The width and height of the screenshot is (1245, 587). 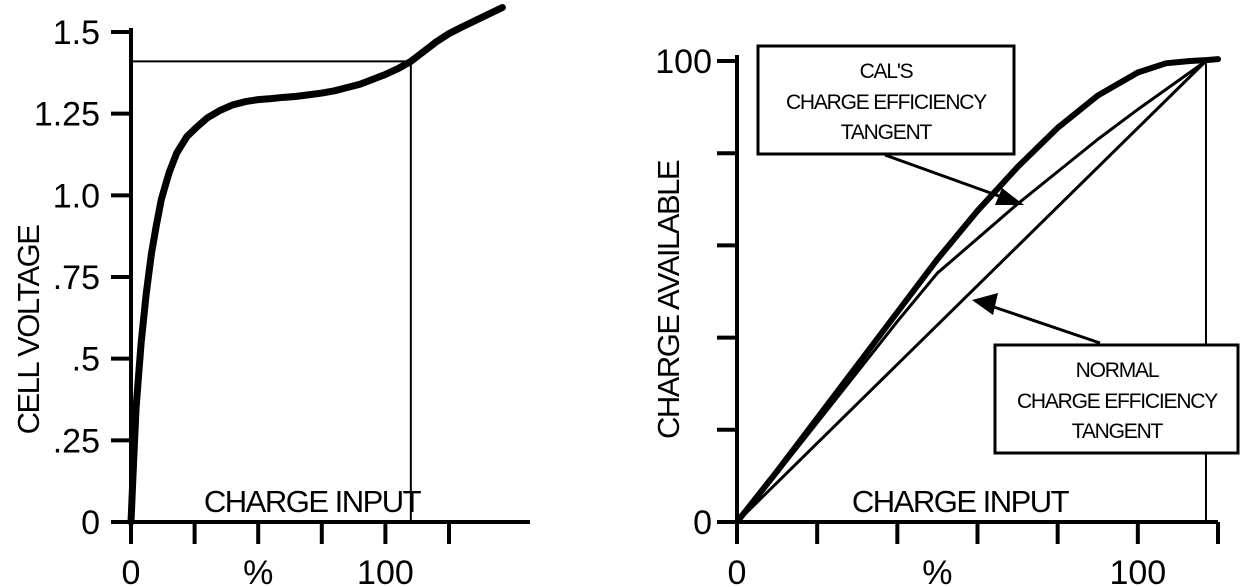 What do you see at coordinates (683, 62) in the screenshot?
I see `y-tick-label: 100` at bounding box center [683, 62].